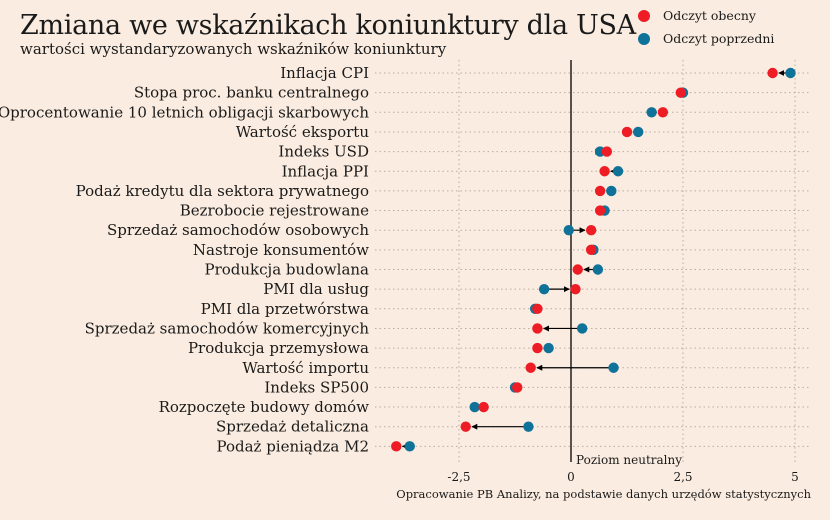 This screenshot has width=830, height=520. What do you see at coordinates (719, 38) in the screenshot?
I see `legend-previous-label: Odczyt poprzedni` at bounding box center [719, 38].